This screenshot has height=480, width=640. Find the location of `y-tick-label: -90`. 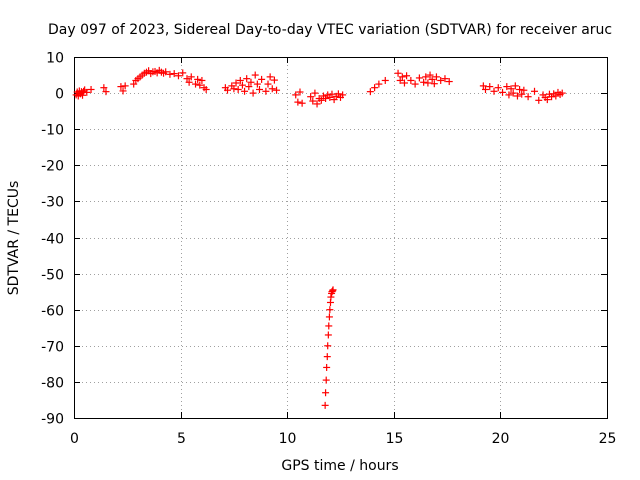

y-tick-label: -90 is located at coordinates (52, 420).